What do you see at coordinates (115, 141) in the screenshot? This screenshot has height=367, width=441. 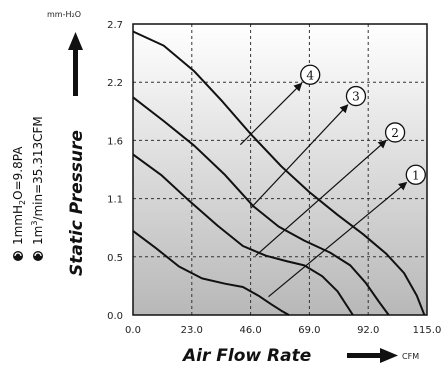 I see `y-tick-label: 1.6` at bounding box center [115, 141].